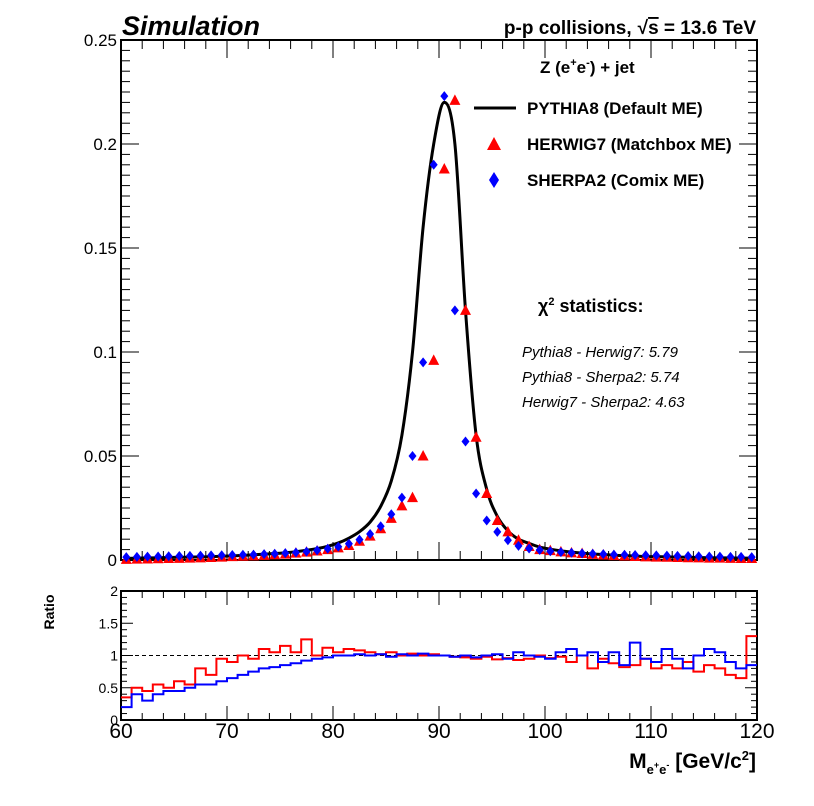 Image resolution: width=814 pixels, height=806 pixels. What do you see at coordinates (494, 180) in the screenshot?
I see `legend-marker-sherpa2` at bounding box center [494, 180].